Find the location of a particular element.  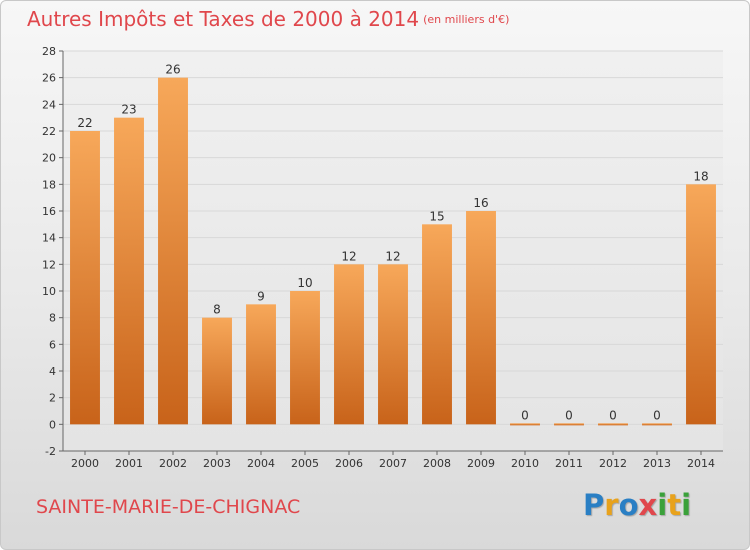

data-label-2010: 0 is located at coordinates (525, 415).